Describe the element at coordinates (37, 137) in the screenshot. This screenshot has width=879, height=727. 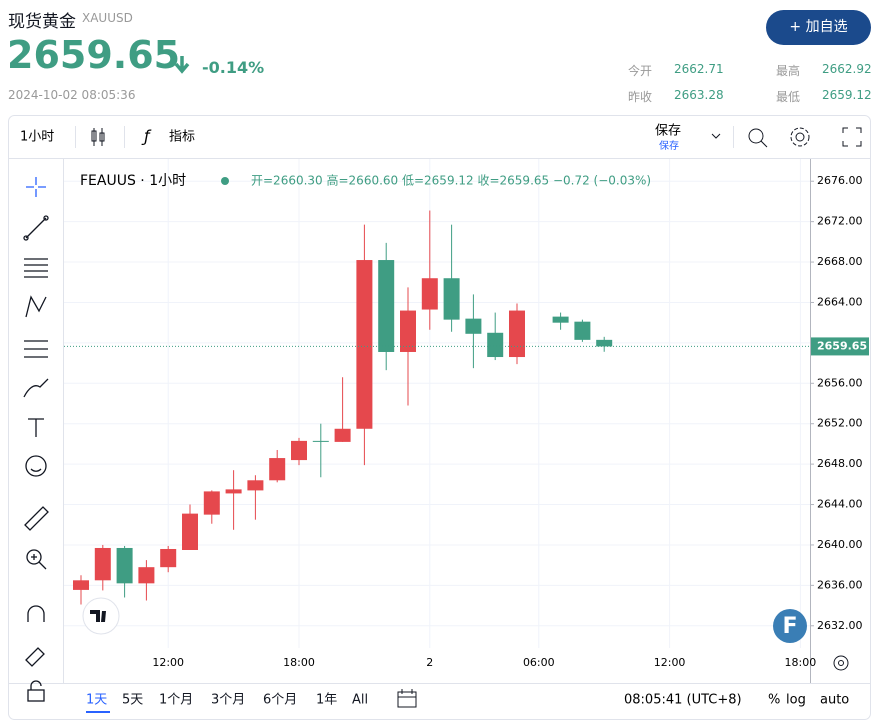
I see `interval: 1小时` at that location.